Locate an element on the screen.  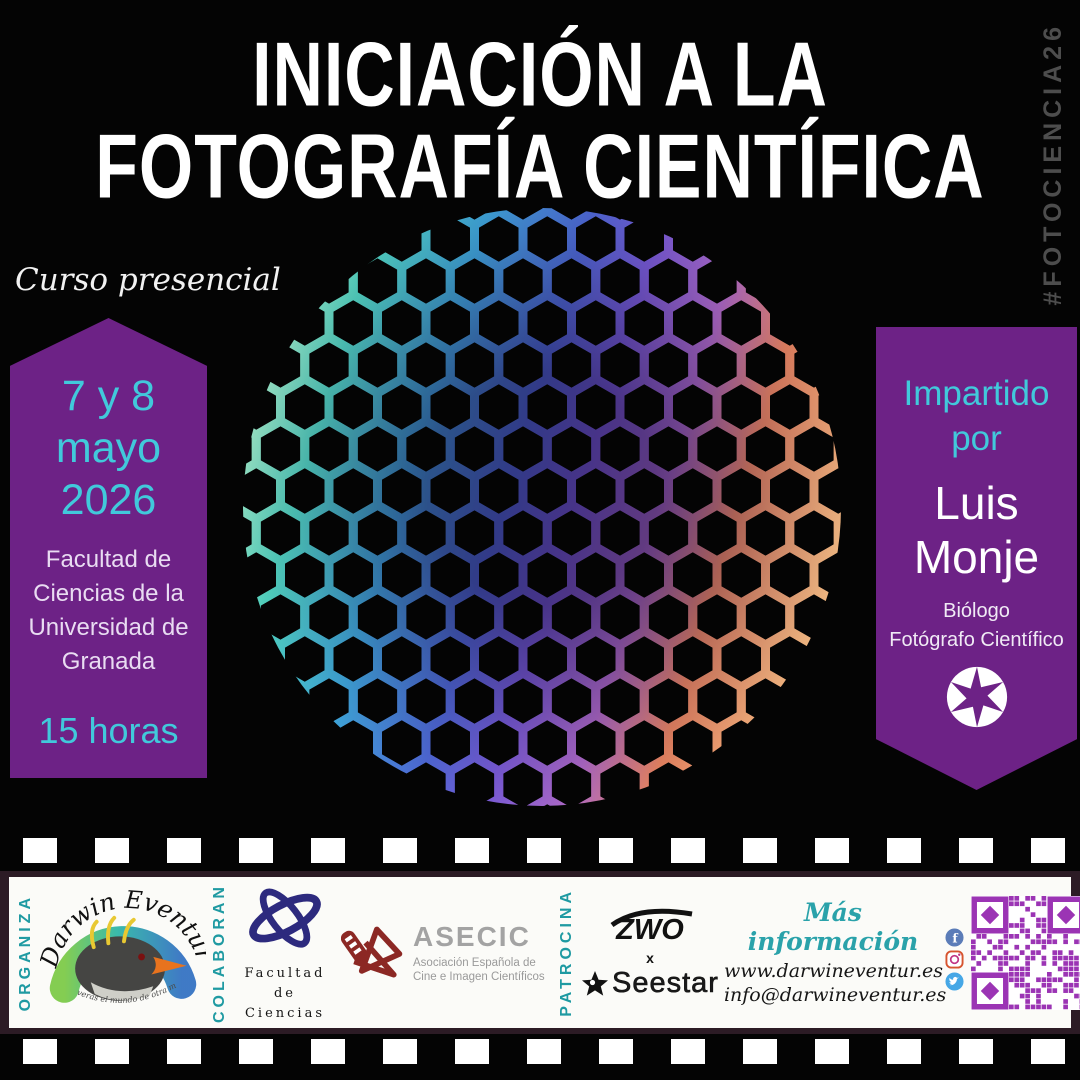
website-url: www.darwineventur.es is located at coordinates (833, 971).